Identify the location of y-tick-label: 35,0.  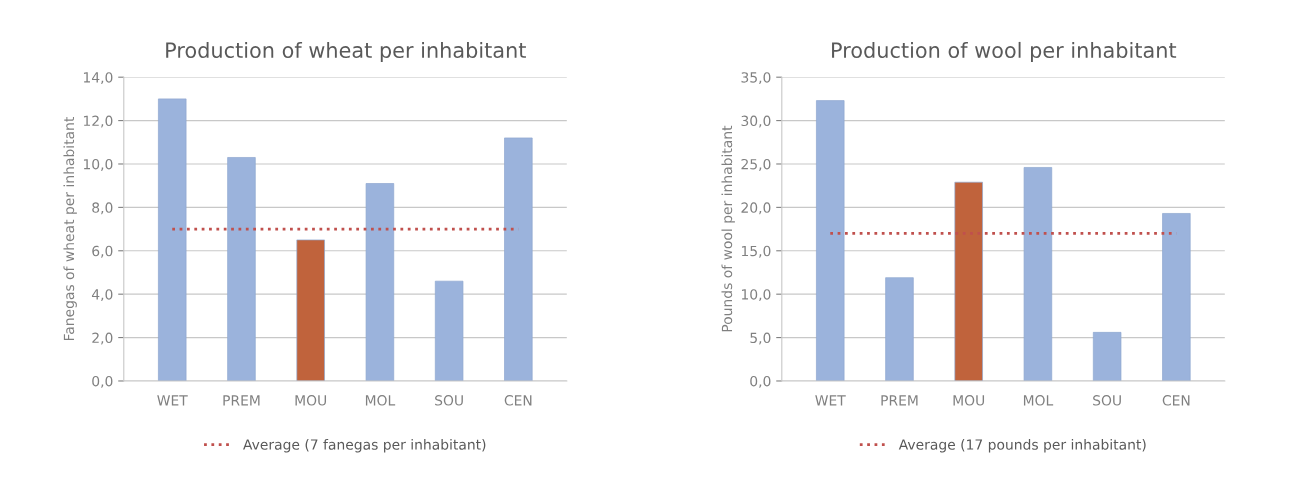
(756, 78).